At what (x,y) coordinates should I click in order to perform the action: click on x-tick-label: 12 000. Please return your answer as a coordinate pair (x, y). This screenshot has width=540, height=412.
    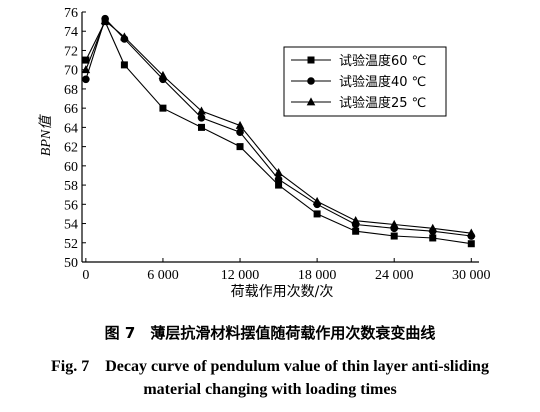
    Looking at the image, I should click on (240, 275).